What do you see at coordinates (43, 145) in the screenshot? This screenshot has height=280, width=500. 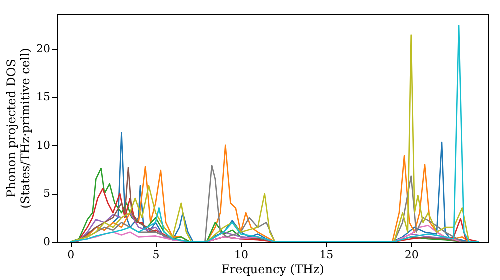 I see `y-tick-label: 10` at bounding box center [43, 145].